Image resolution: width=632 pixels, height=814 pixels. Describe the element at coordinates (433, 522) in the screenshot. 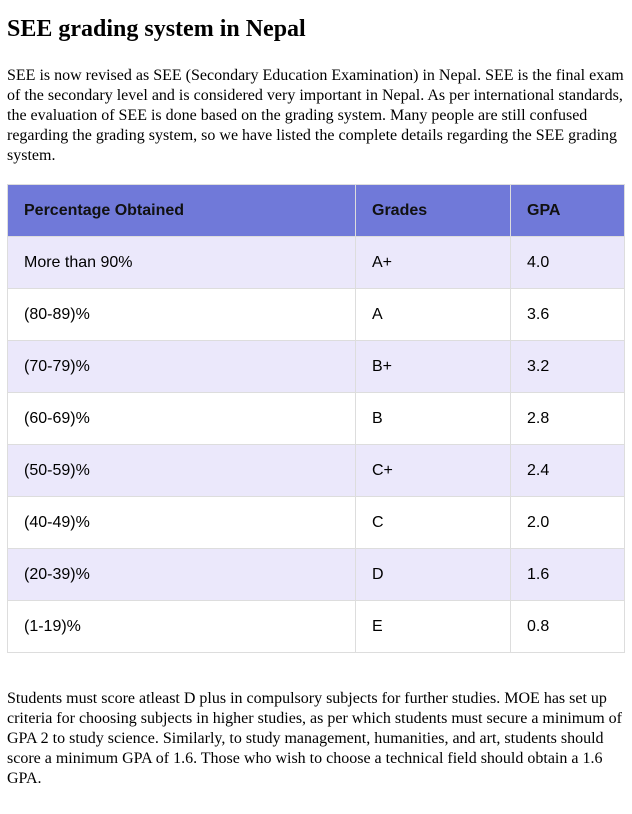

I see `table-cell: C` at that location.